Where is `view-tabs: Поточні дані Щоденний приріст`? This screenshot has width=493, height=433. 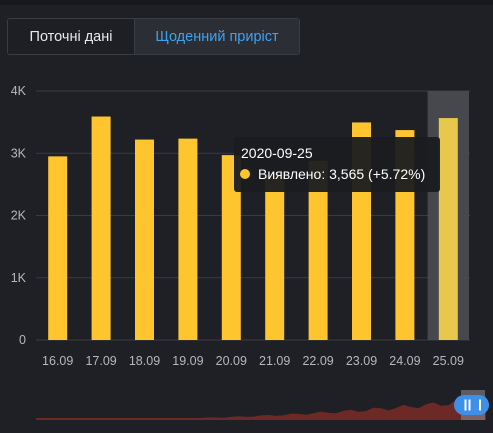 view-tabs: Поточні дані Щоденний приріст is located at coordinates (153, 36).